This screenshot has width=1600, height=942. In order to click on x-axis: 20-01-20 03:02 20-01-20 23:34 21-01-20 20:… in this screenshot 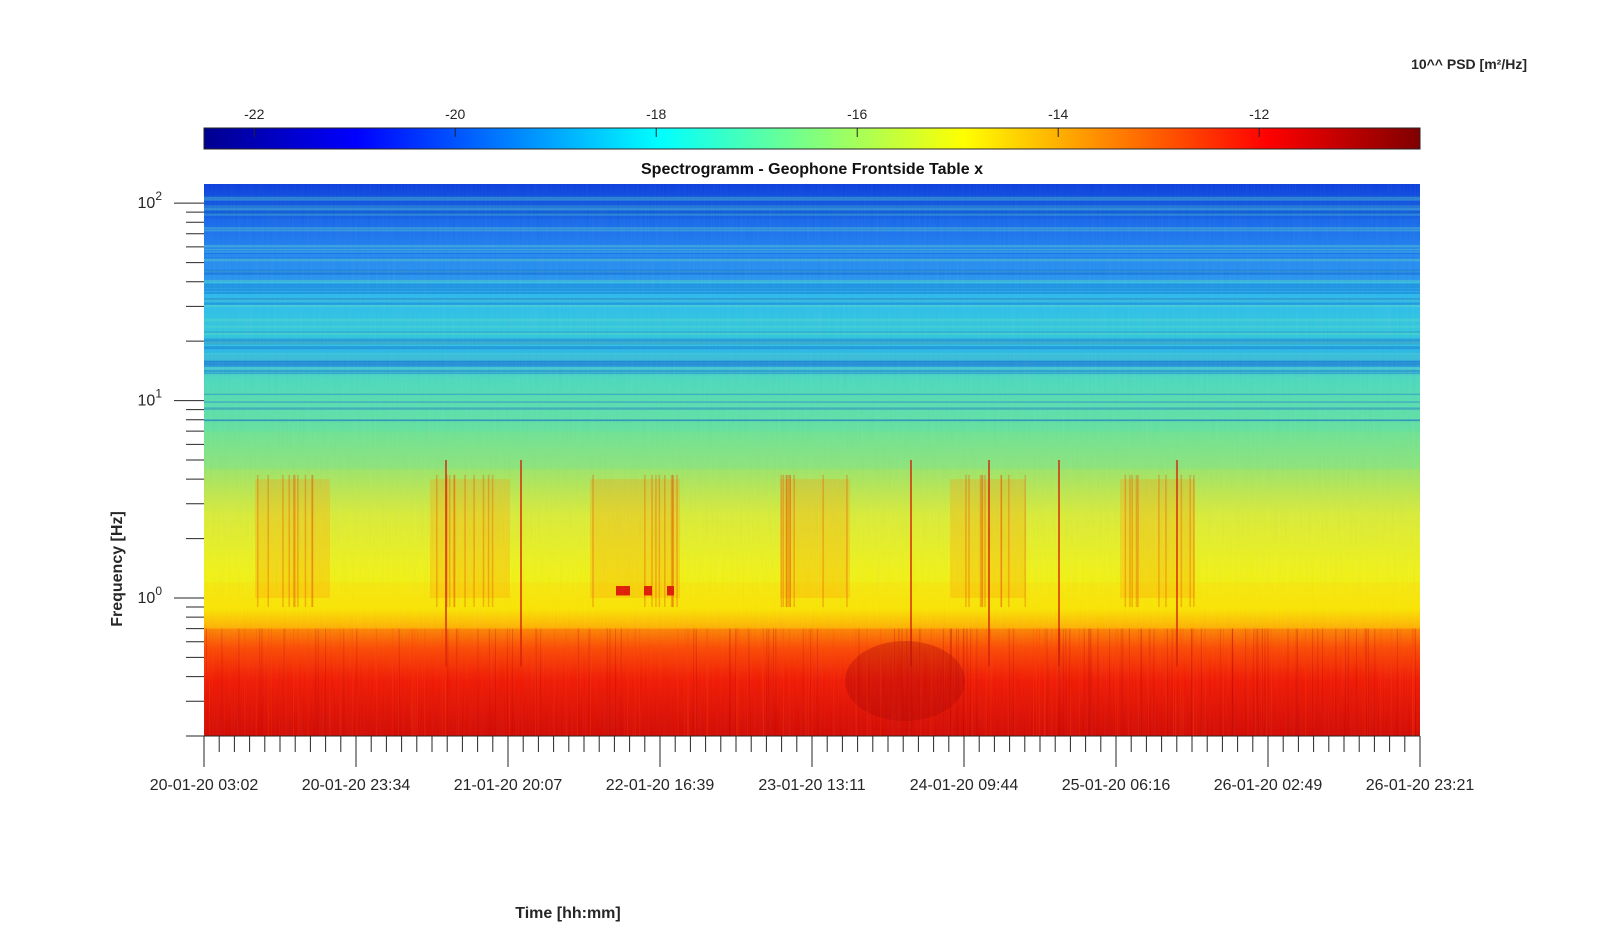, I will do `click(812, 764)`.